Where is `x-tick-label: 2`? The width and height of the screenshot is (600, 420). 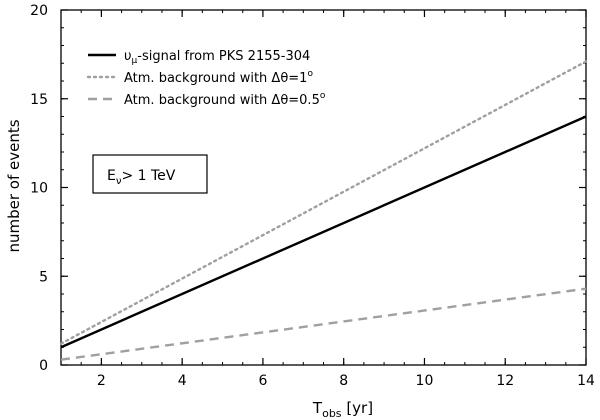
x-tick-label: 2 is located at coordinates (101, 381).